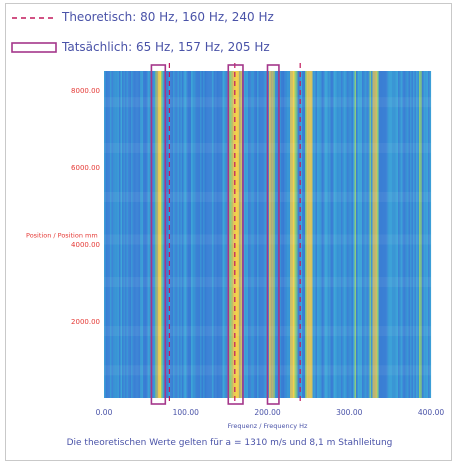 This screenshot has width=459, height=466. Describe the element at coordinates (85, 91) in the screenshot. I see `y-tick-label: 8000.00` at that location.